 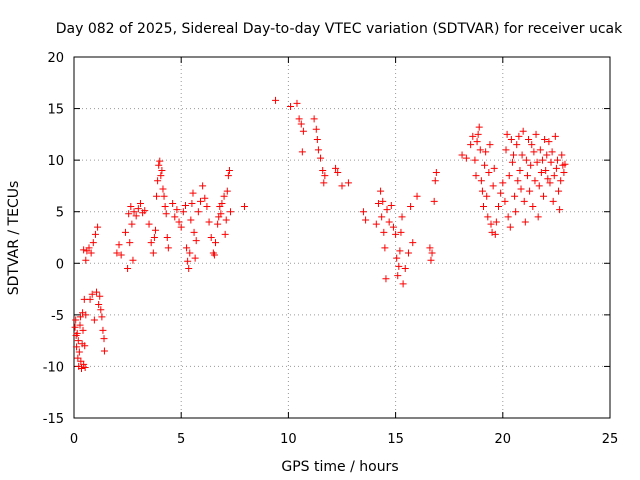 What do you see at coordinates (55, 110) in the screenshot?
I see `y-tick-label: 15` at bounding box center [55, 110].